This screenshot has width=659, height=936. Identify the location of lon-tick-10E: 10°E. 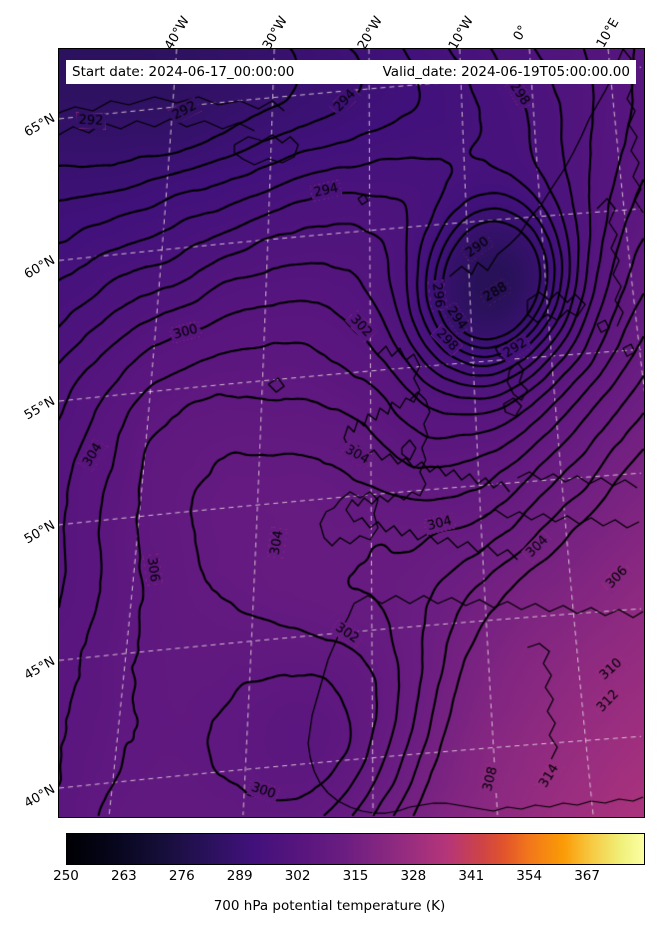
(608, 33).